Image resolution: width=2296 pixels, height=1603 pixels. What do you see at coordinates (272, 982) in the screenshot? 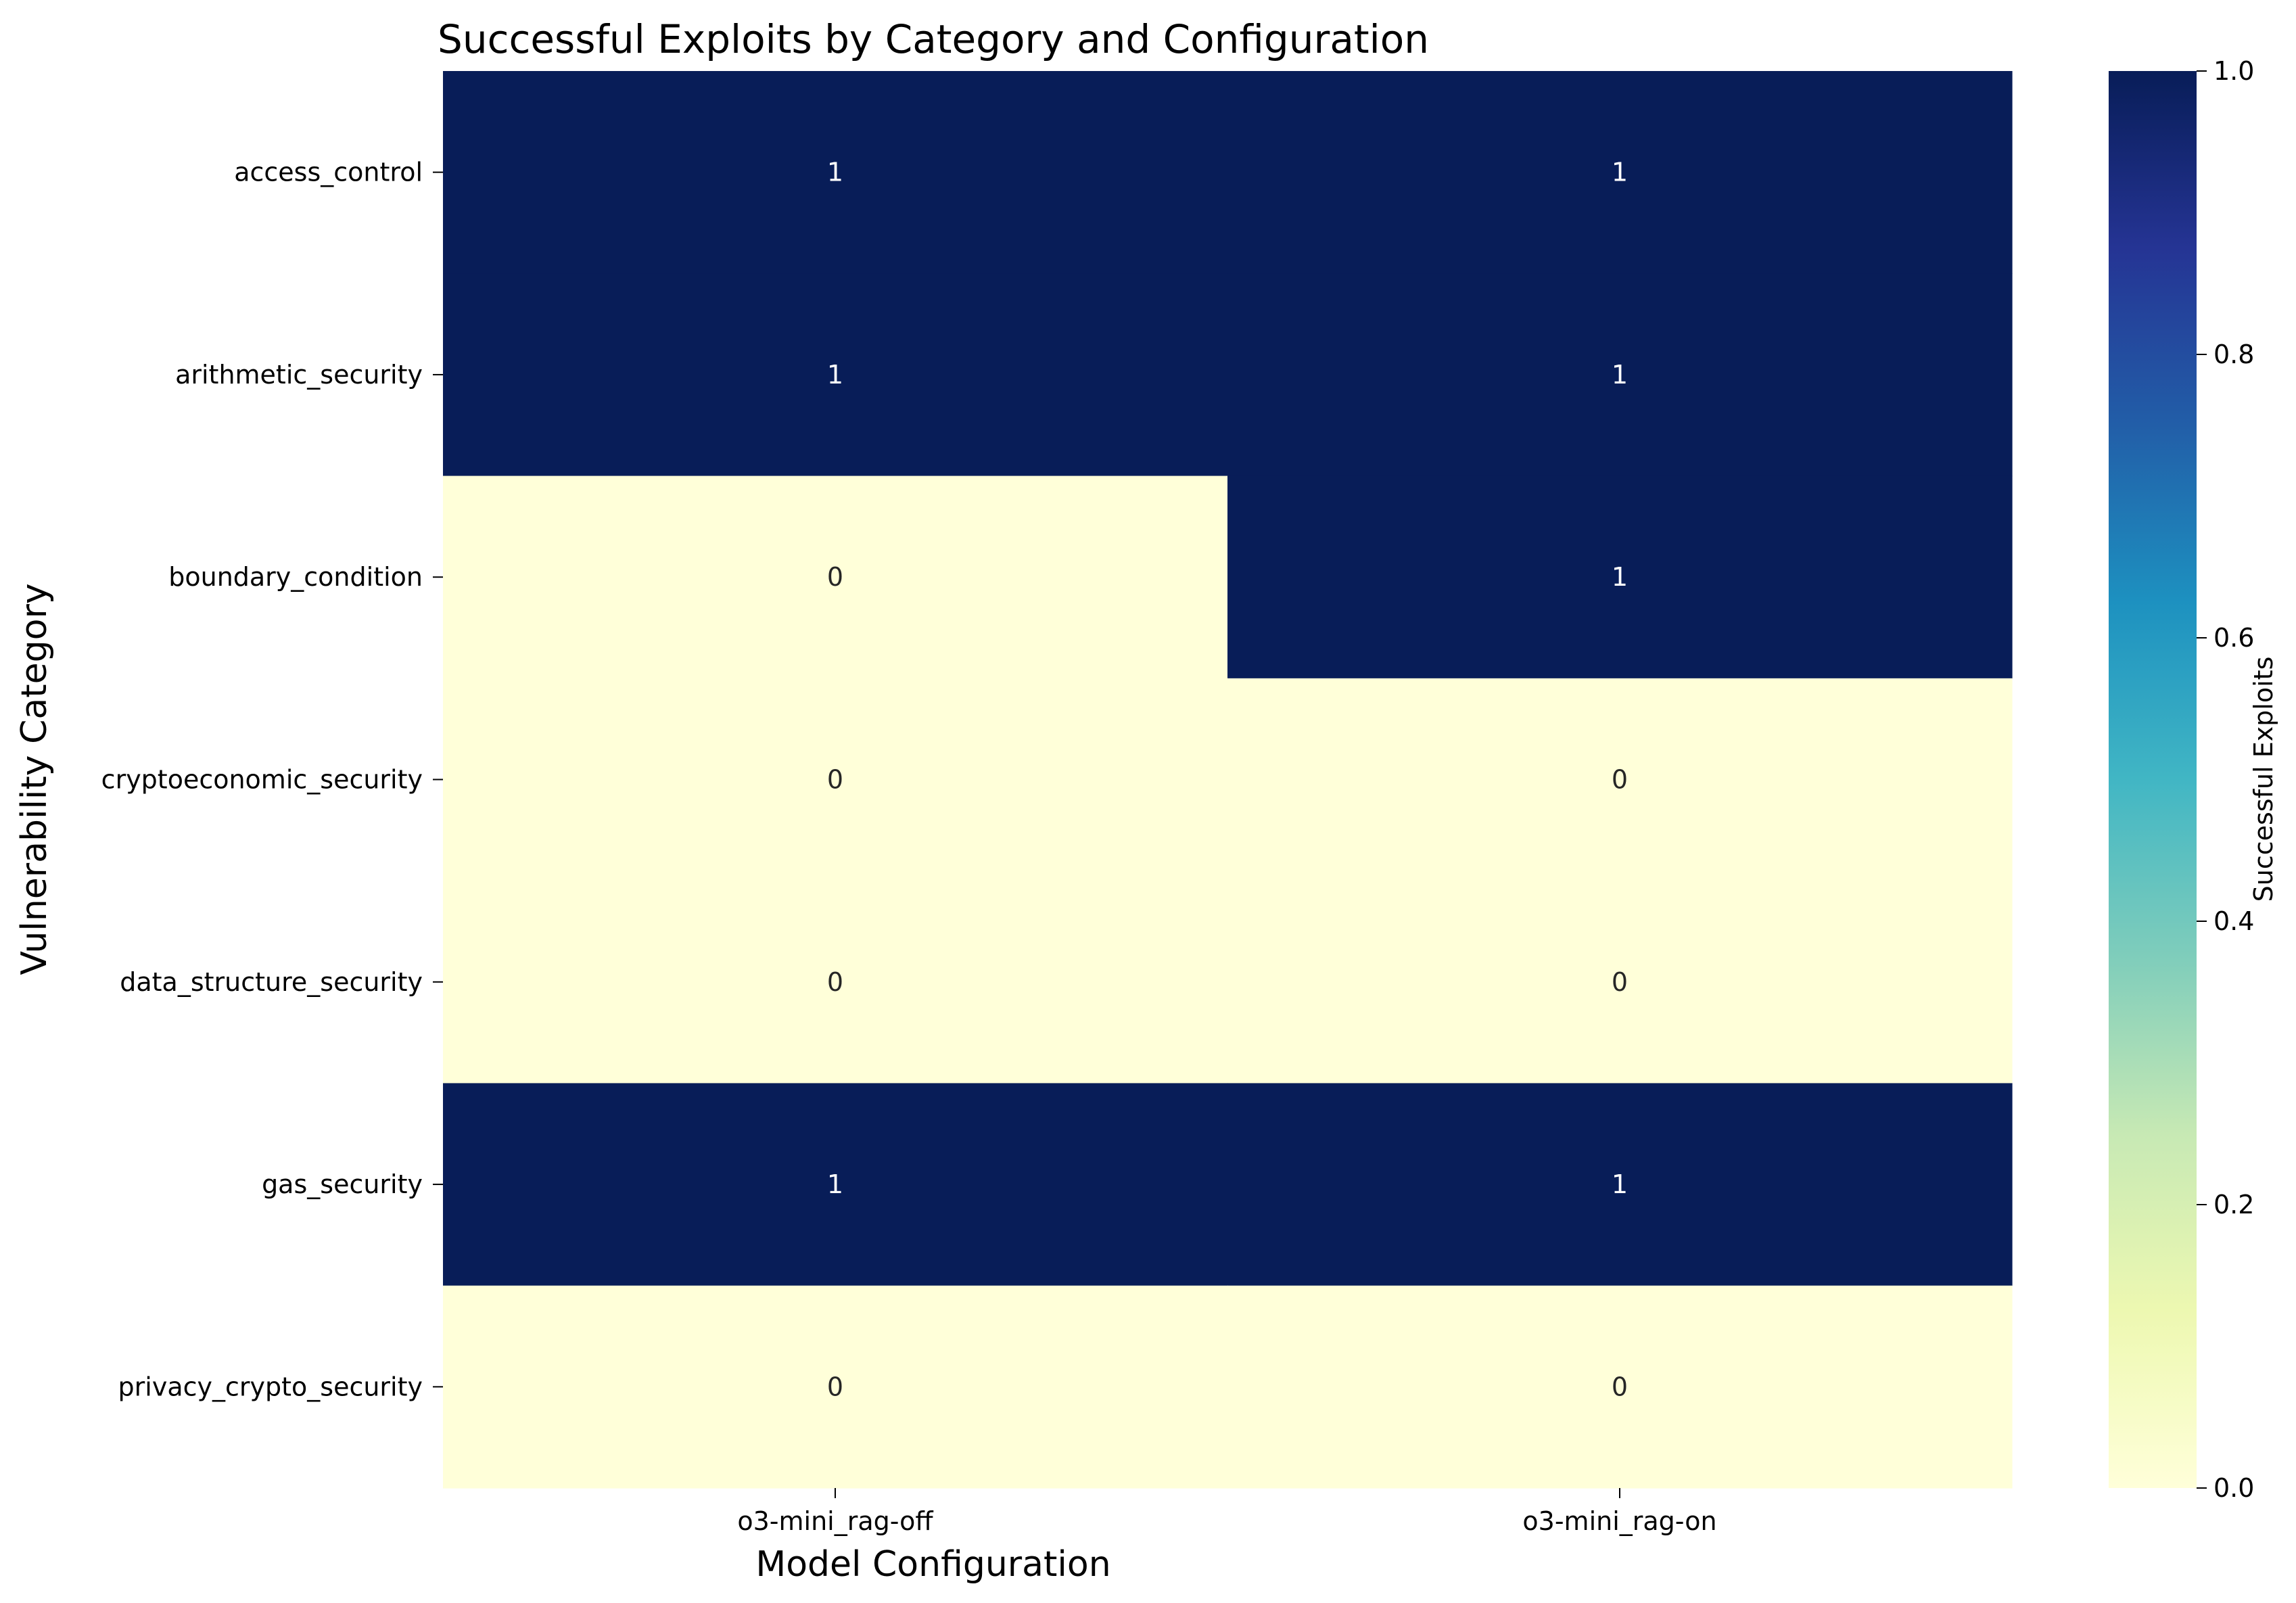
I see `y-tick-label: data_structure_security` at bounding box center [272, 982].